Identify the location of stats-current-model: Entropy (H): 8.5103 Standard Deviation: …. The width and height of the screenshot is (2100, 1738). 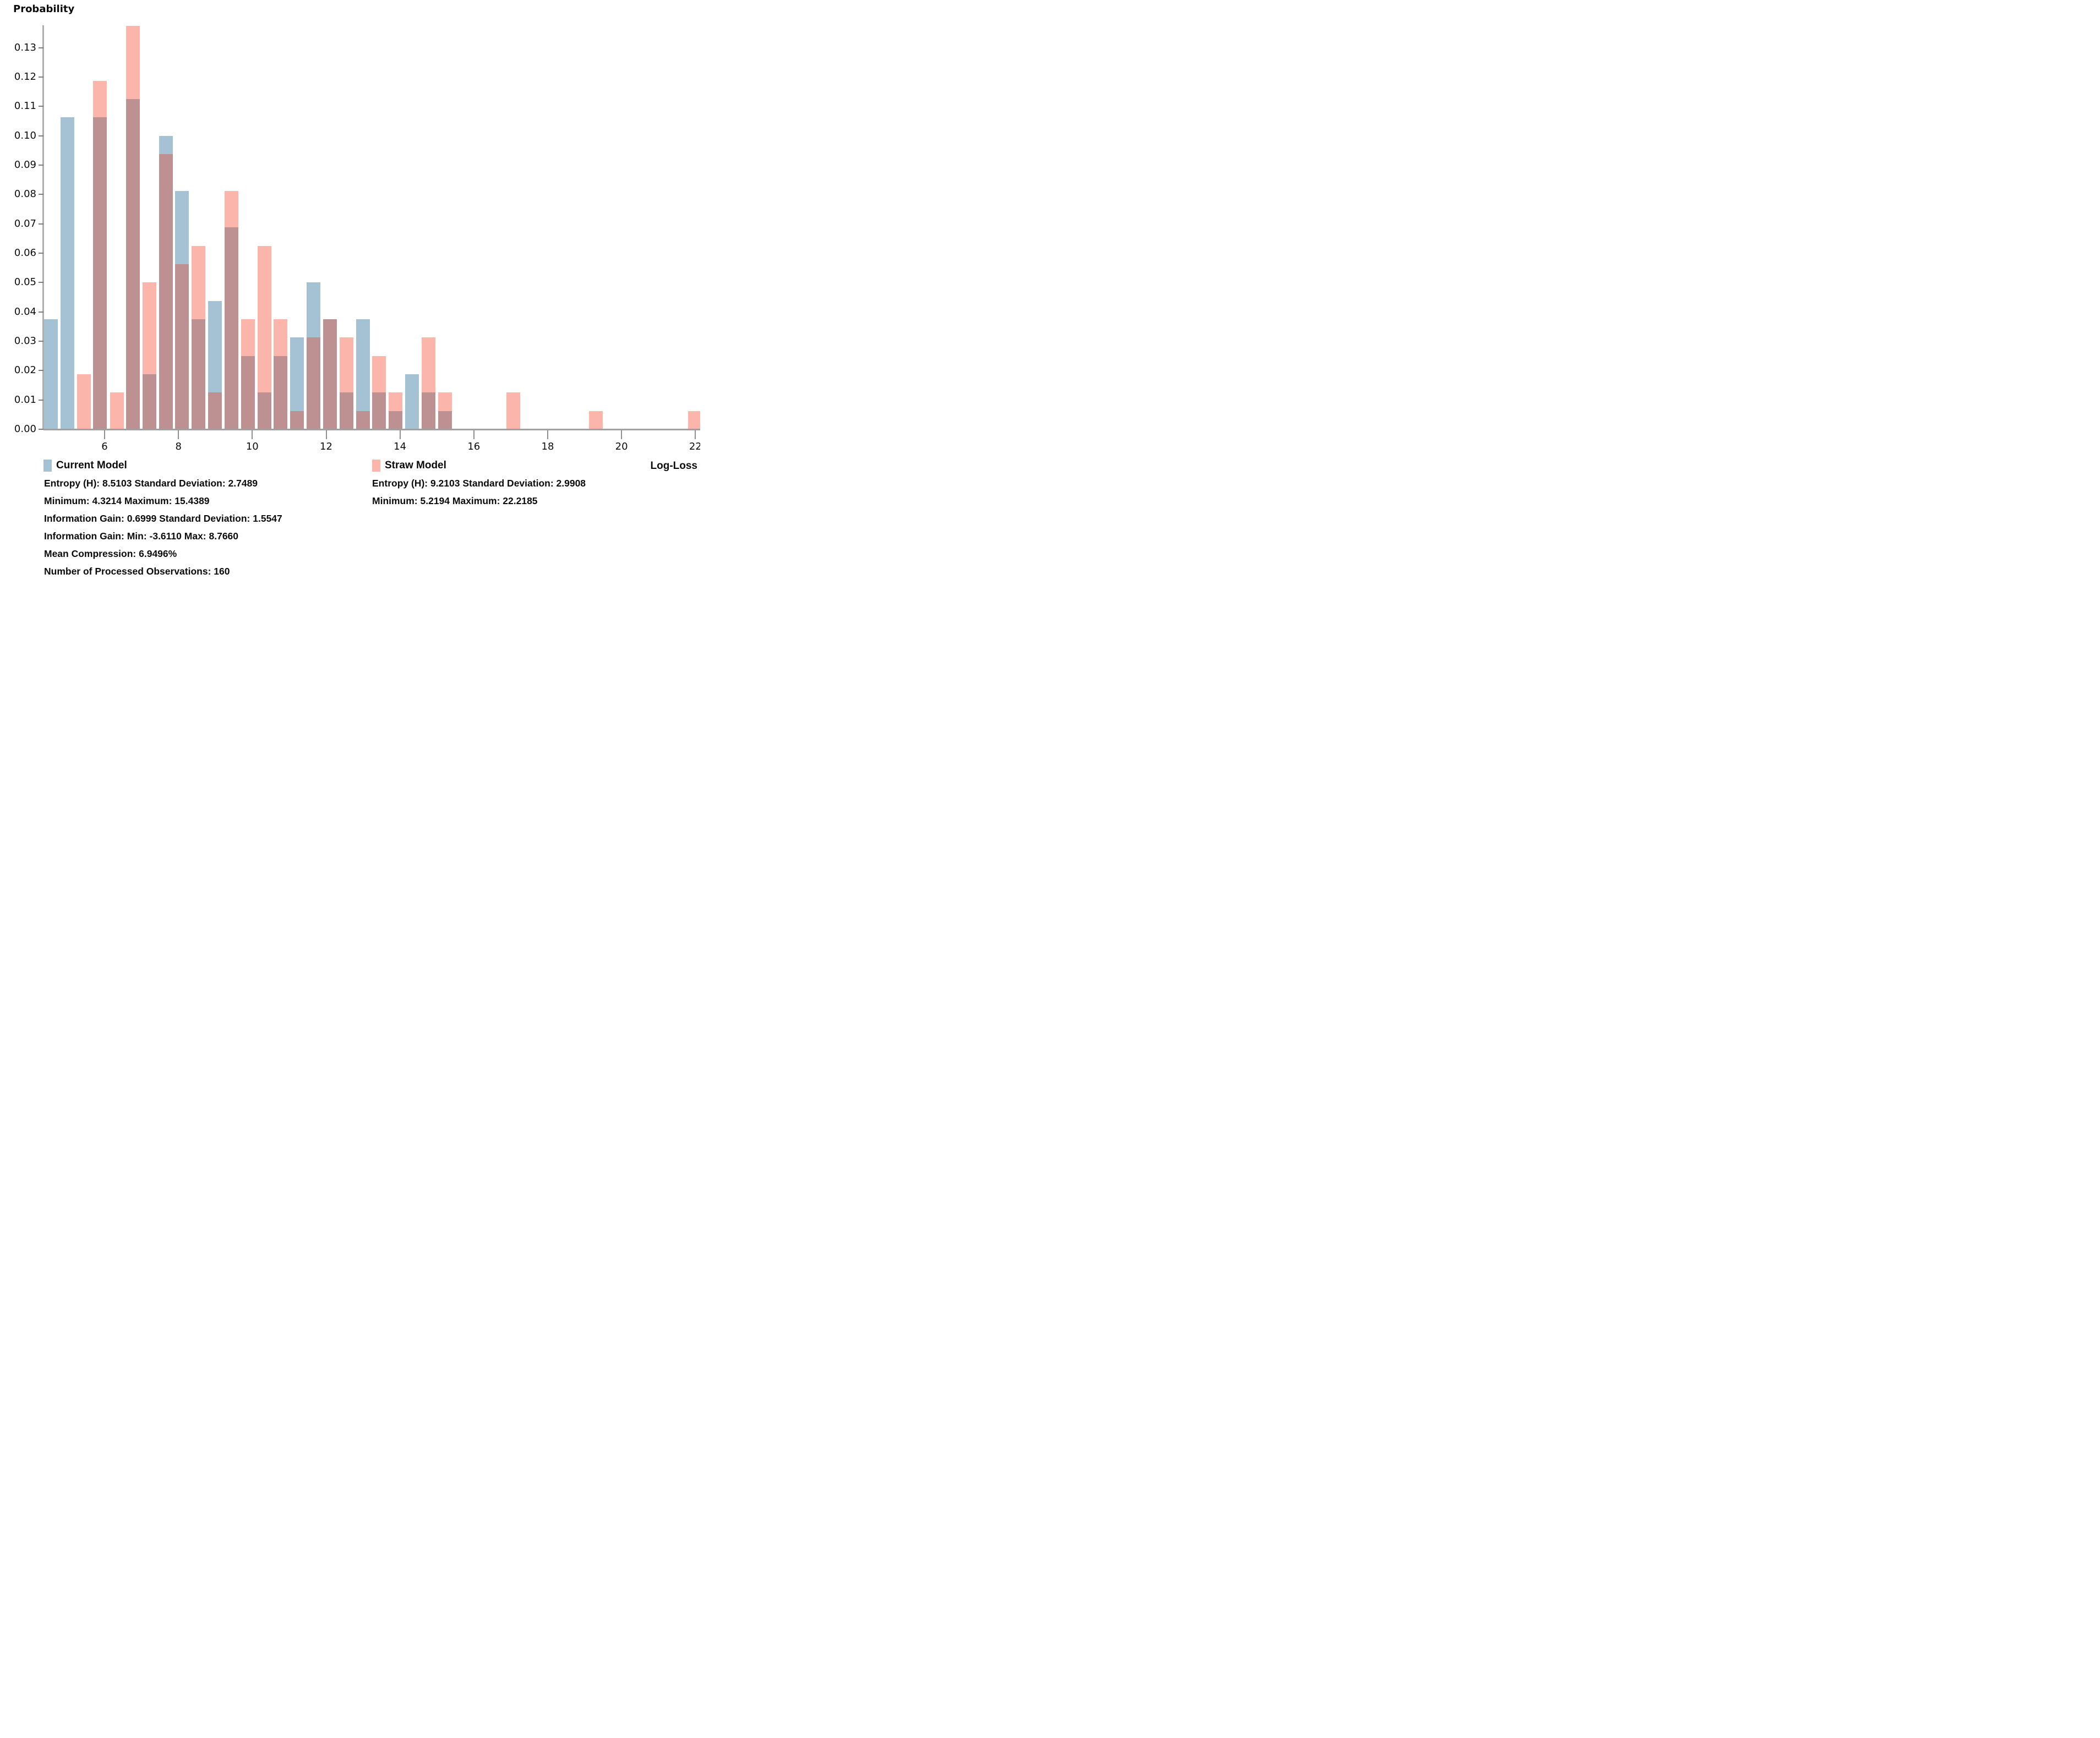
(163, 527).